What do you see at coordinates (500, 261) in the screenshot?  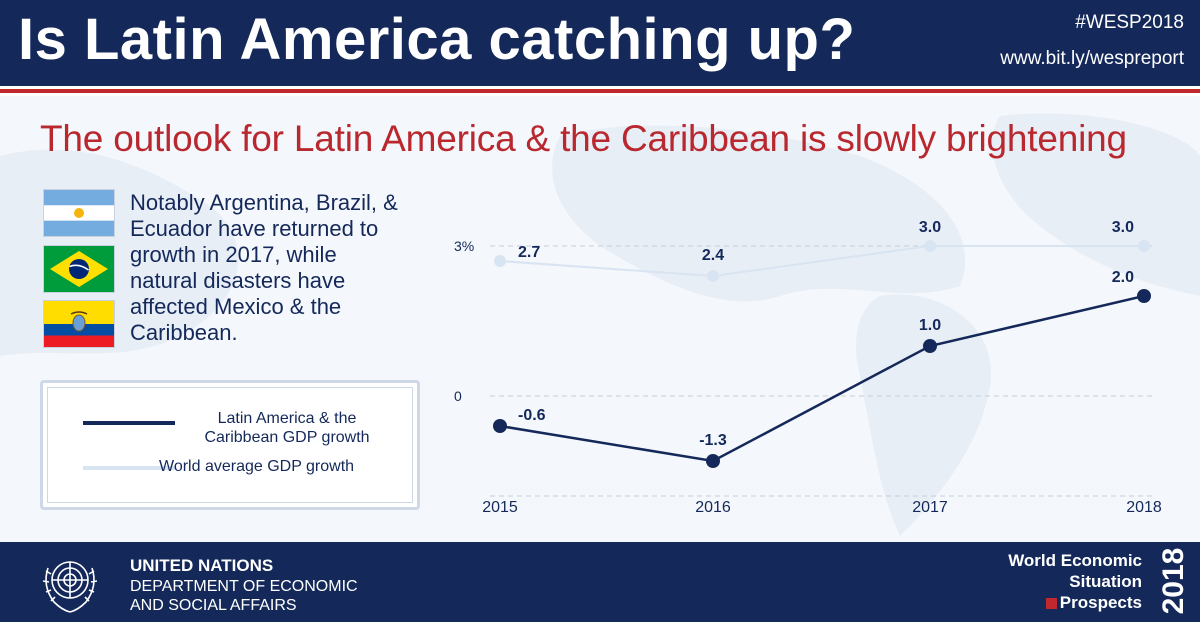 I see `data-point-world-2015` at bounding box center [500, 261].